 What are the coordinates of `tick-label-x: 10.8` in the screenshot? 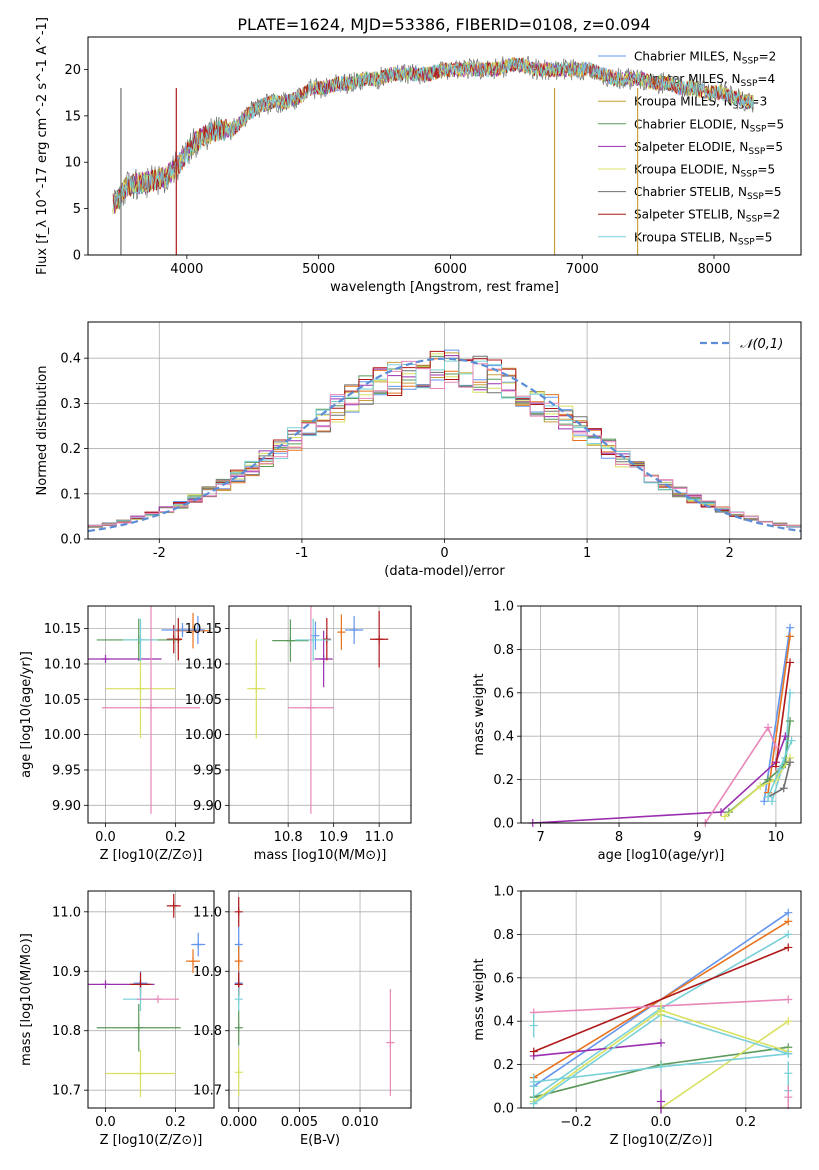 It's located at (288, 837).